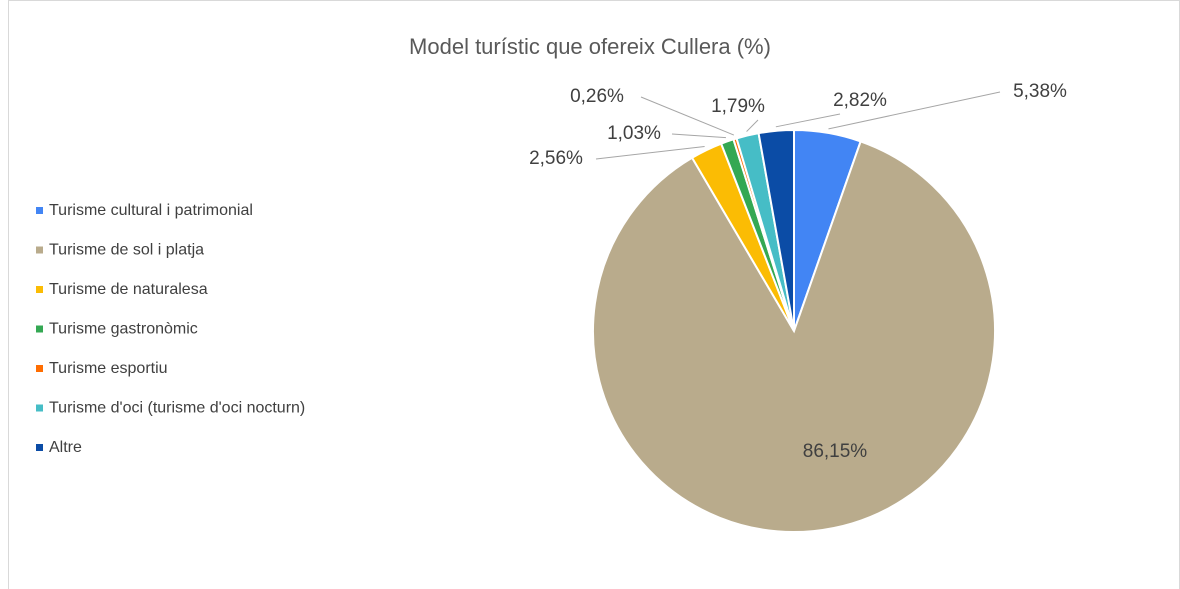 Image resolution: width=1180 pixels, height=589 pixels. Describe the element at coordinates (65, 447) in the screenshot. I see `legend-label: Altre` at that location.